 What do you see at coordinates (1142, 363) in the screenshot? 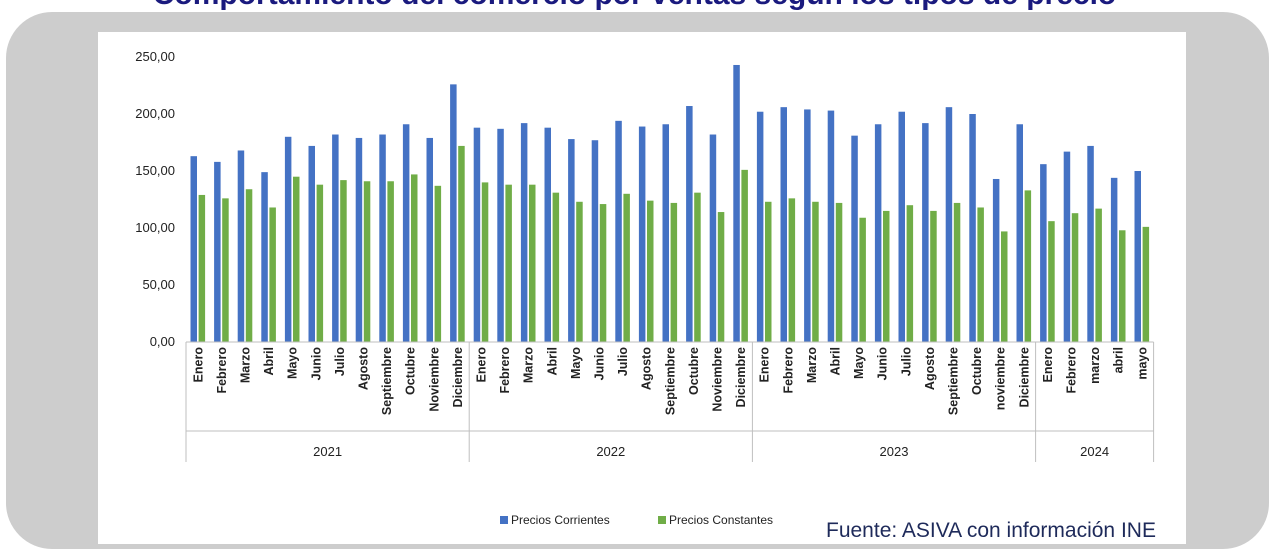
I see `x-tick-label: mayo` at bounding box center [1142, 363].